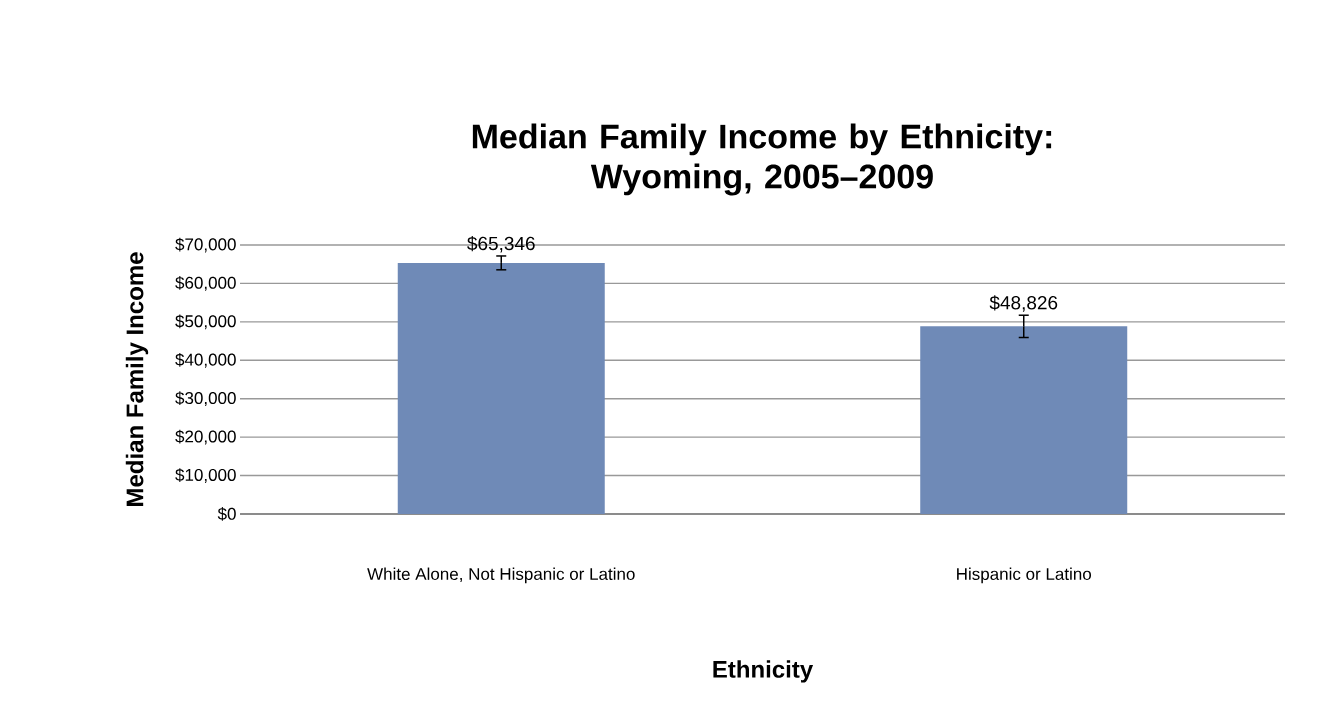  I want to click on x-tick-label: White Alone, Not Hispanic or Latino, so click(501, 575).